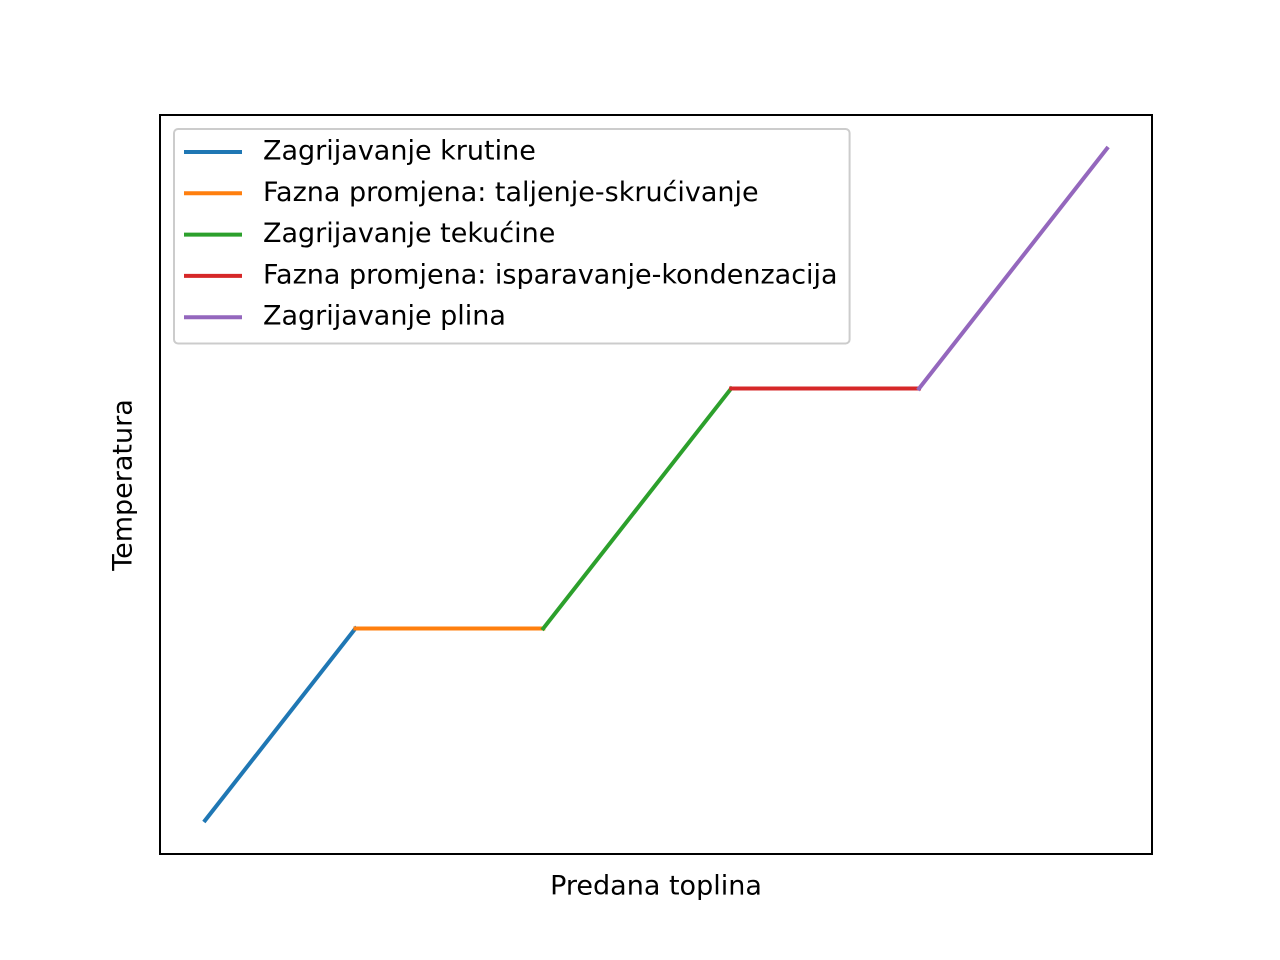  What do you see at coordinates (409, 233) in the screenshot?
I see `legend-label: Zagrijavanje tekućine` at bounding box center [409, 233].